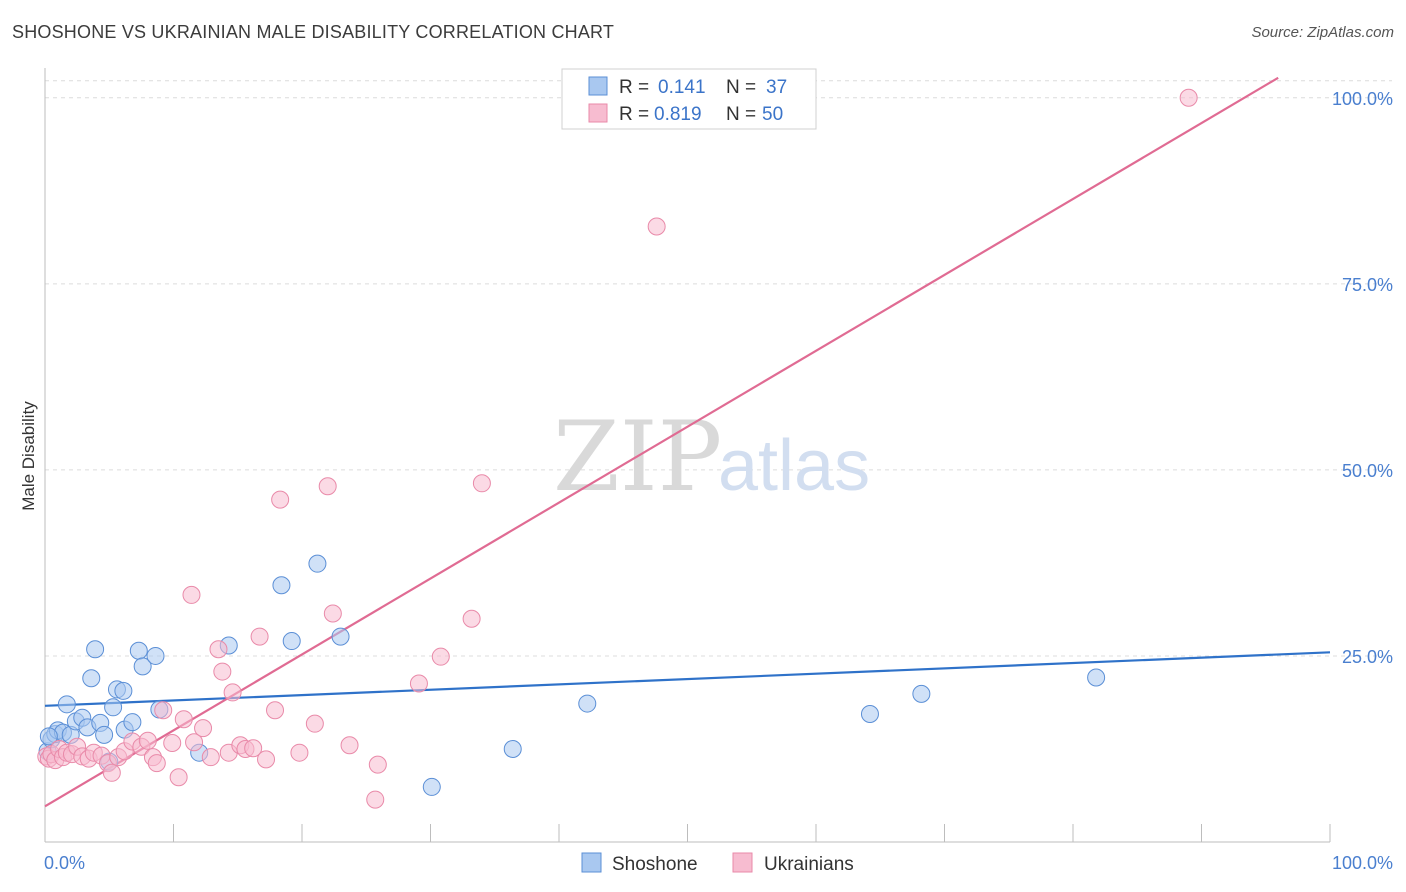 This screenshot has width=1406, height=892. I want to click on x-tick-label-0: 0.0%, so click(64, 863).